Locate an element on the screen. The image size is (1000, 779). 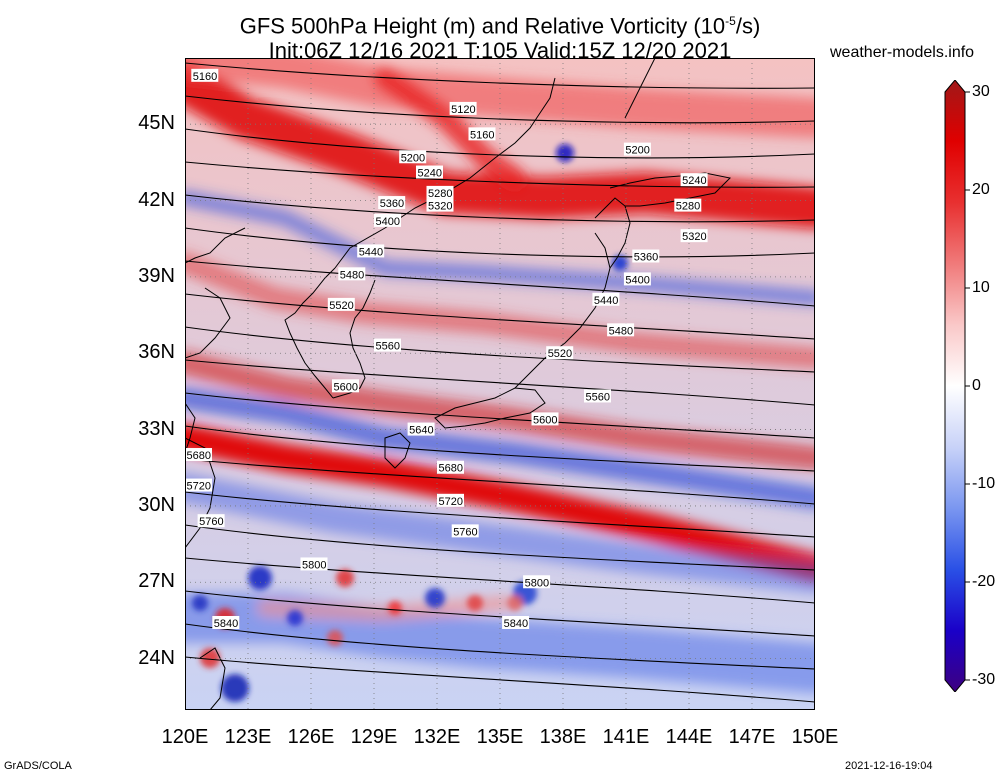
contour-label: 5200 is located at coordinates (413, 157).